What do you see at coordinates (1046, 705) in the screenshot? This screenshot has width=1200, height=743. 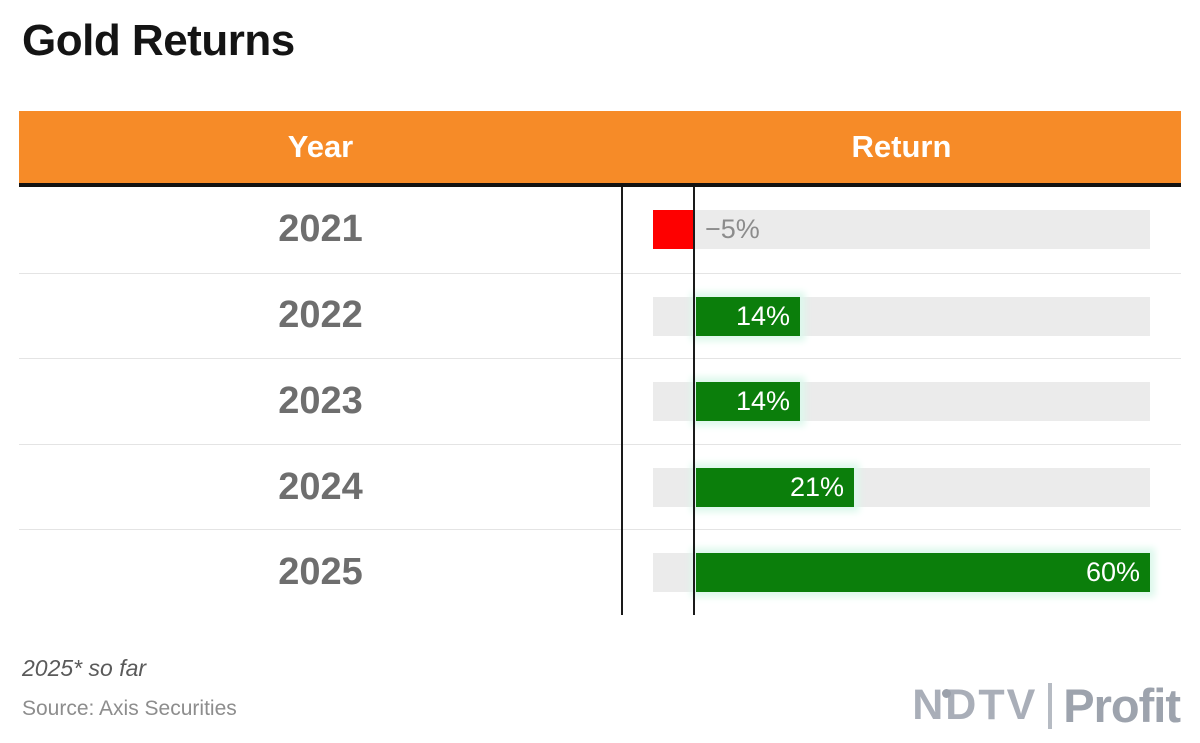 I see `ndtv-profit-logo: NDTV Profit` at bounding box center [1046, 705].